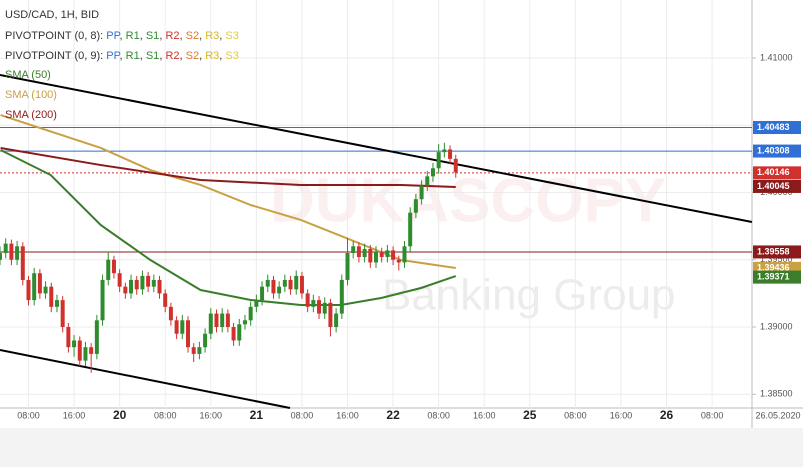  Describe the element at coordinates (773, 186) in the screenshot. I see `price-label: 1.40045` at that location.